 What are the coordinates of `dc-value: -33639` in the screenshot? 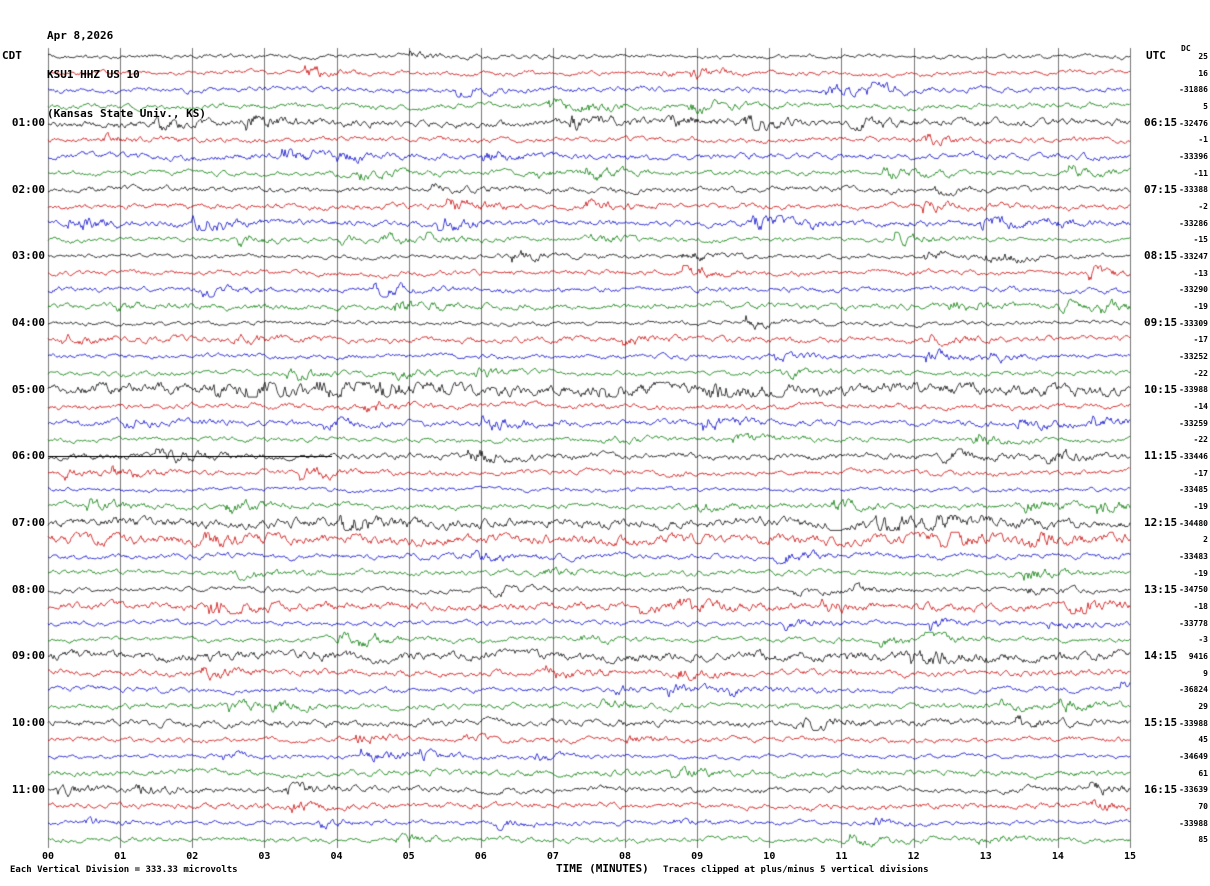 It's located at (1193, 790).